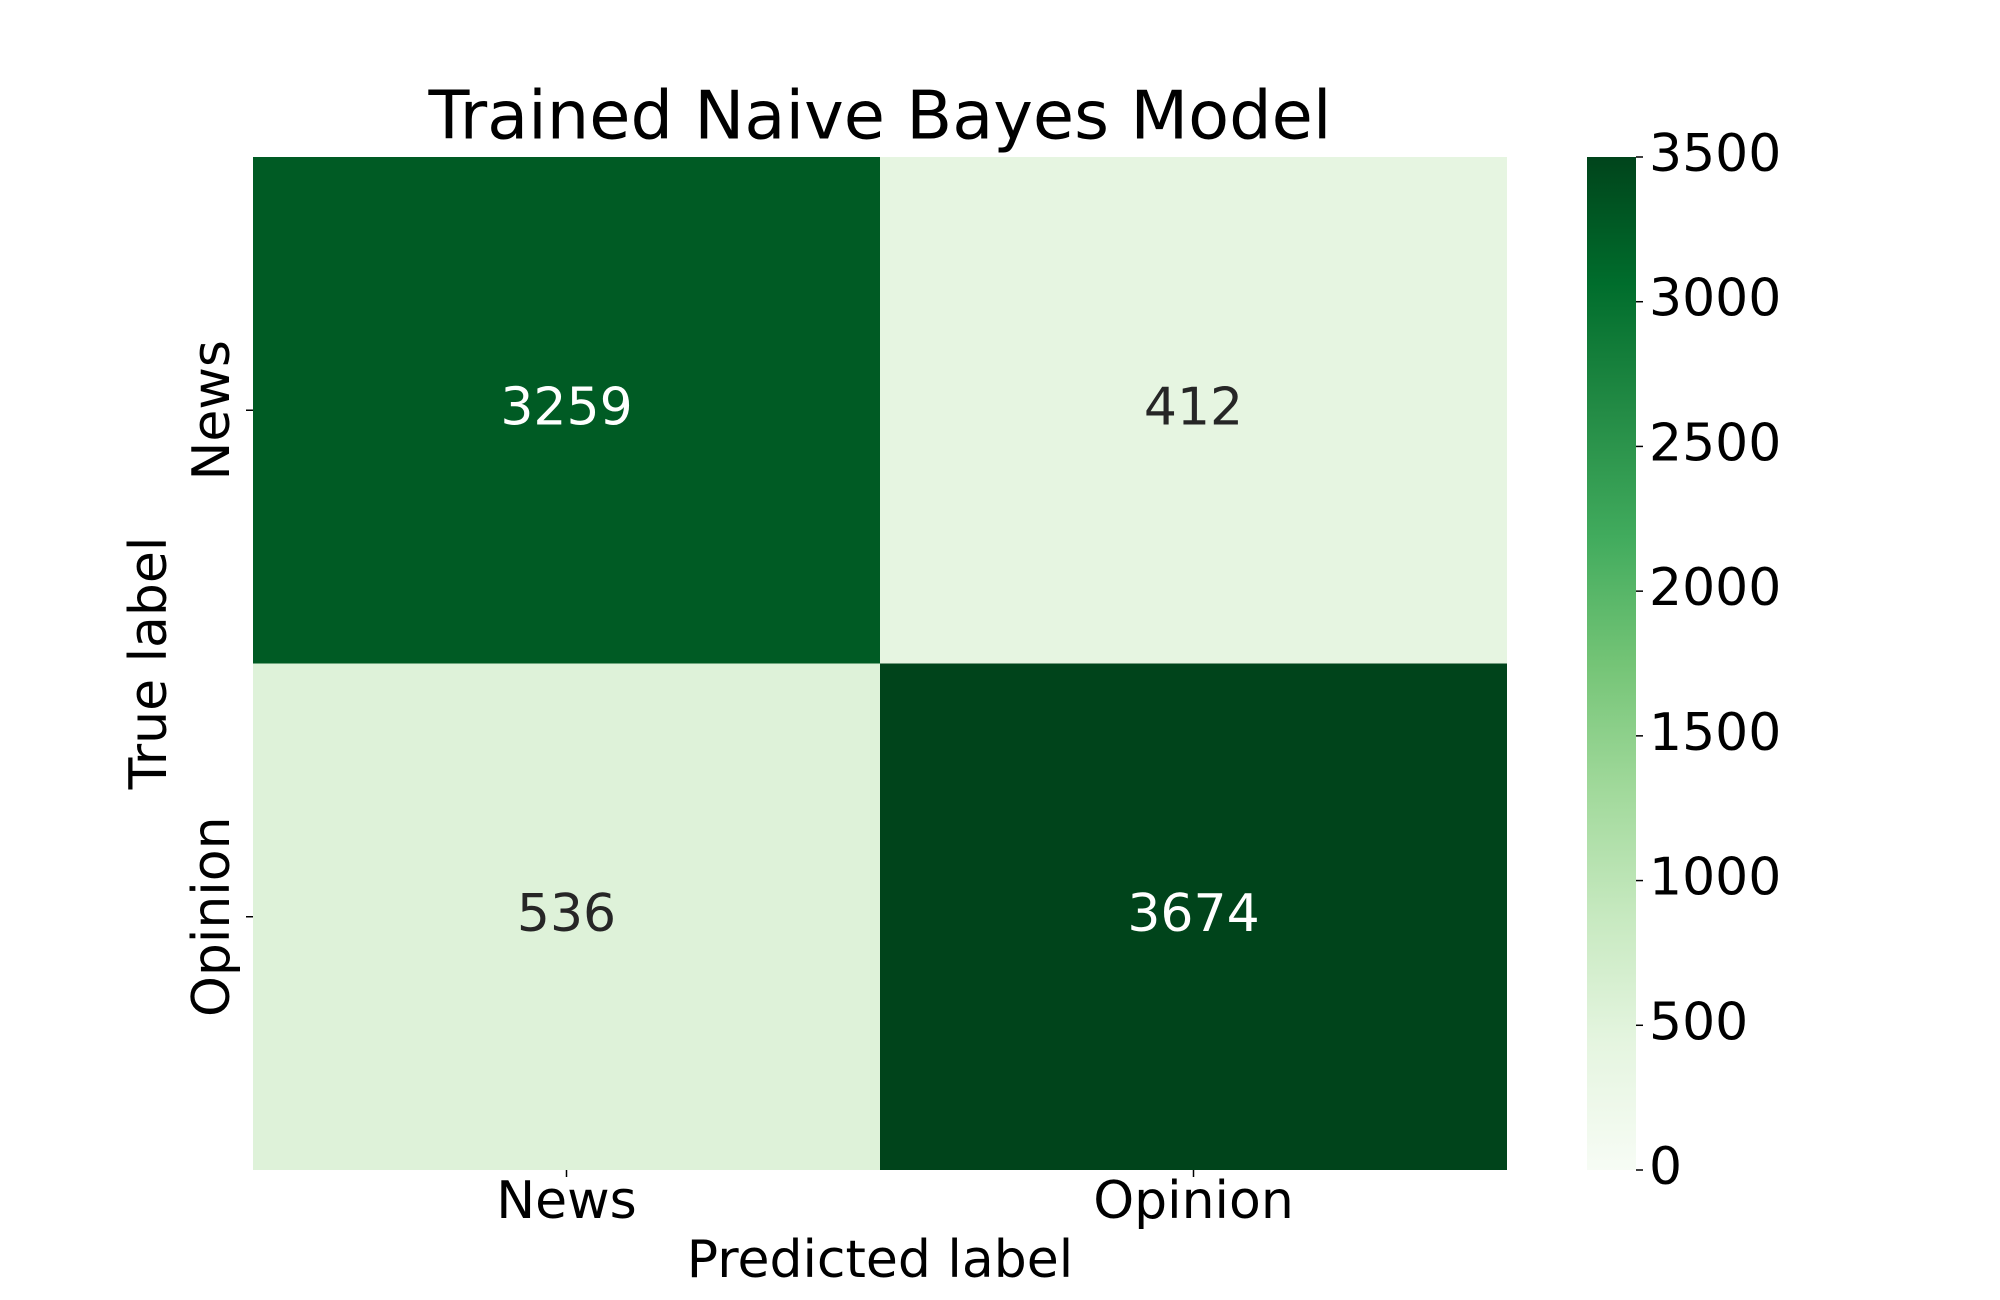 Image resolution: width=2000 pixels, height=1300 pixels. I want to click on cell-value-label: 3674, so click(1193, 914).